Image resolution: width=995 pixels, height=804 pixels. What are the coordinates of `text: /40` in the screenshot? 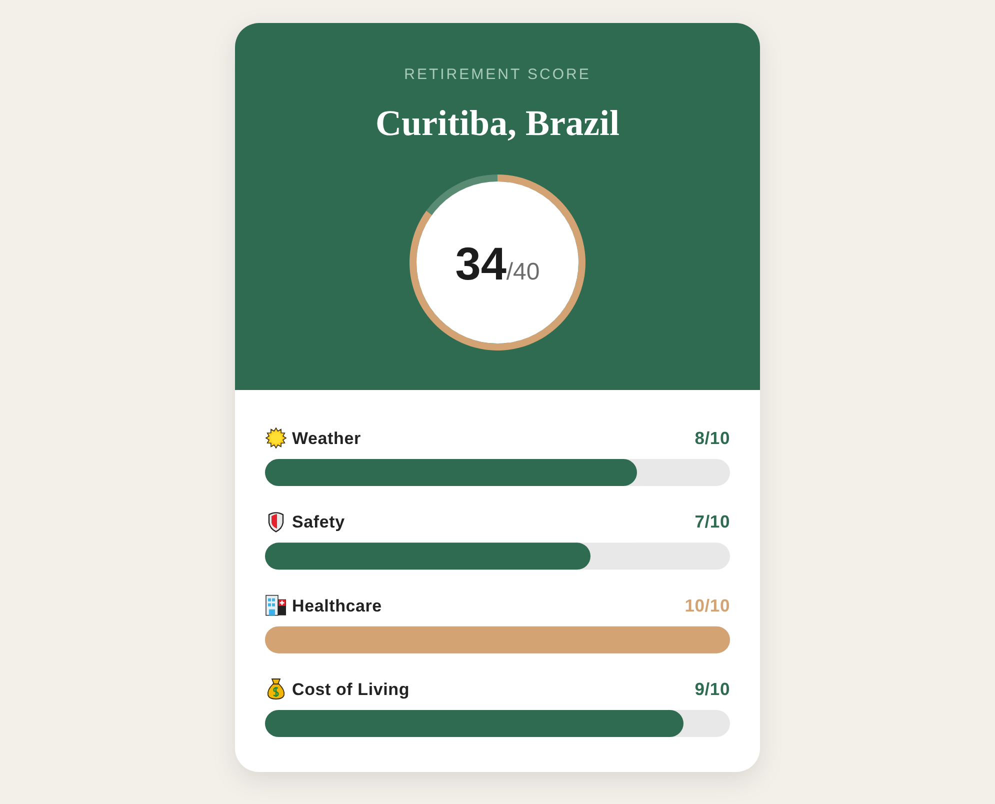 It's located at (523, 272).